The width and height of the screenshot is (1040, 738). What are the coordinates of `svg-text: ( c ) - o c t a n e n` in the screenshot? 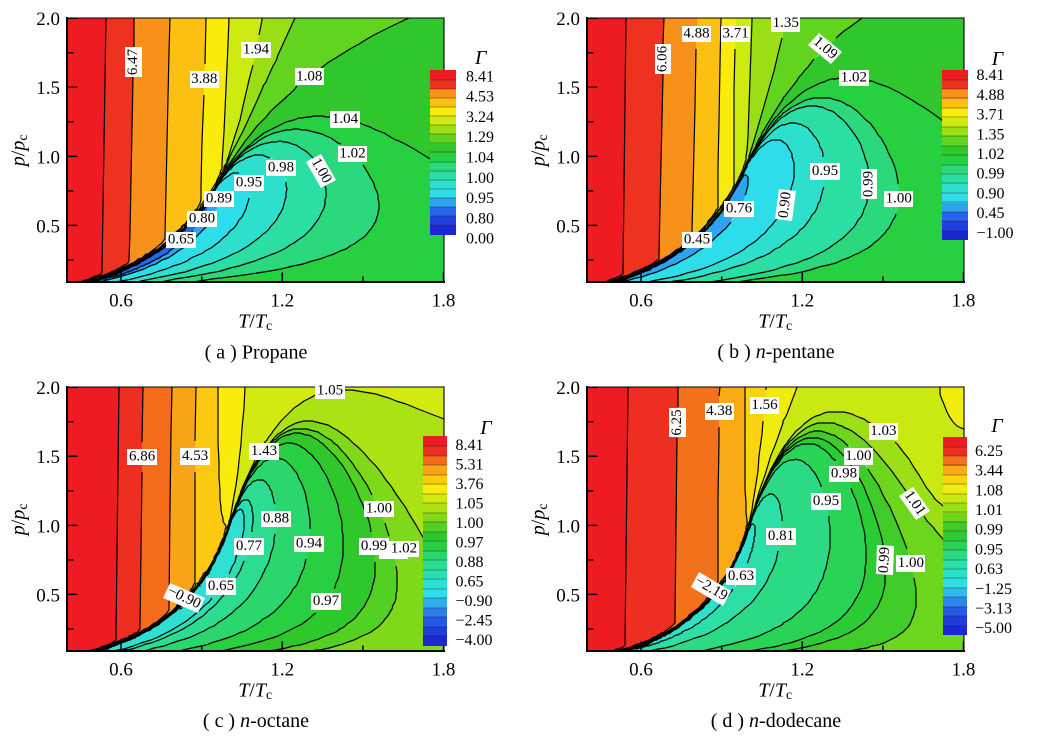 It's located at (258, 721).